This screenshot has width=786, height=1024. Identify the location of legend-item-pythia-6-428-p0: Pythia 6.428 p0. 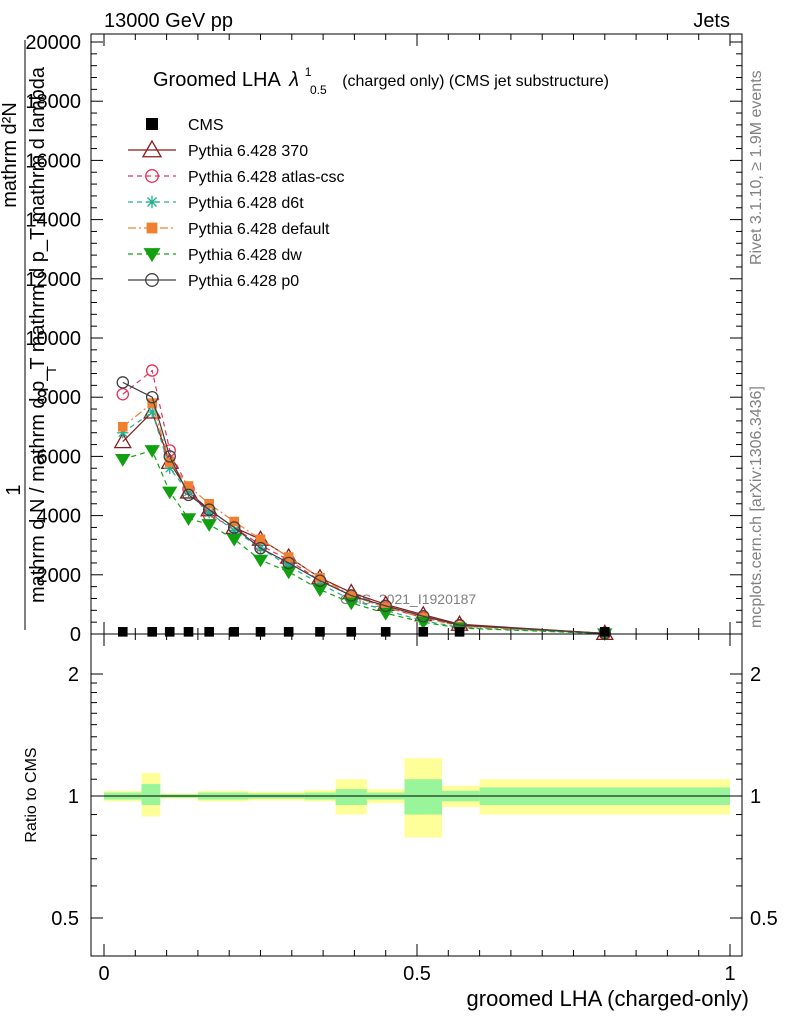
(213, 281).